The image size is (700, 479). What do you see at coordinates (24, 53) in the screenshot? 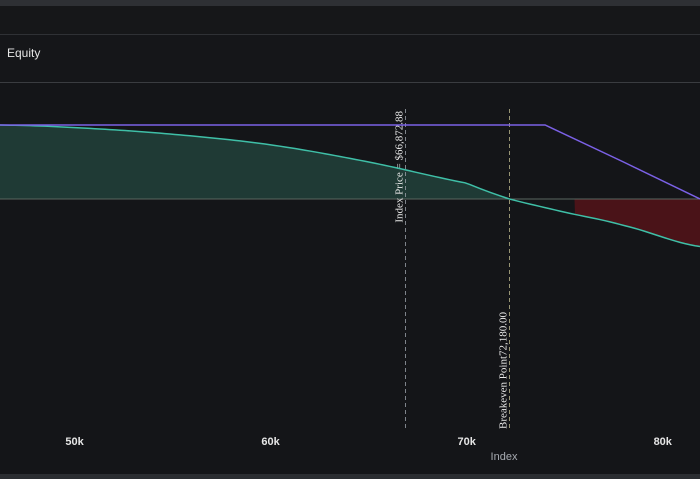
I see `panel-title: Equity` at bounding box center [24, 53].